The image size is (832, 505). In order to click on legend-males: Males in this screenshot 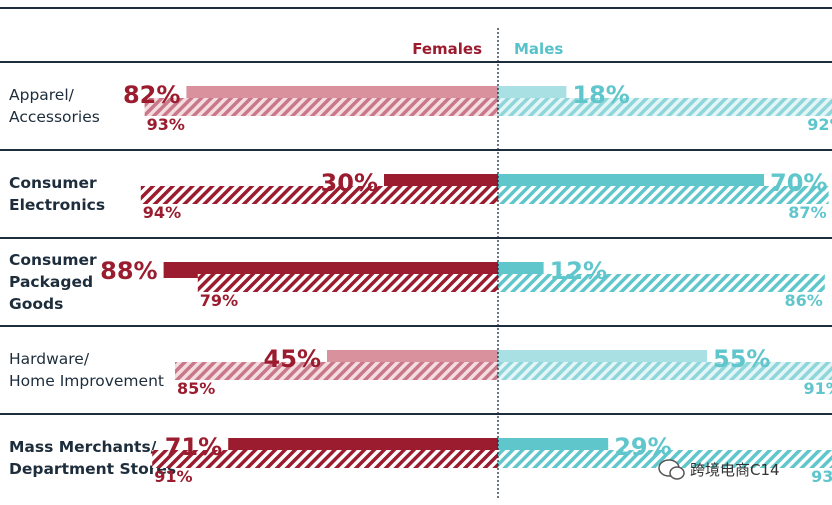, I will do `click(538, 49)`.